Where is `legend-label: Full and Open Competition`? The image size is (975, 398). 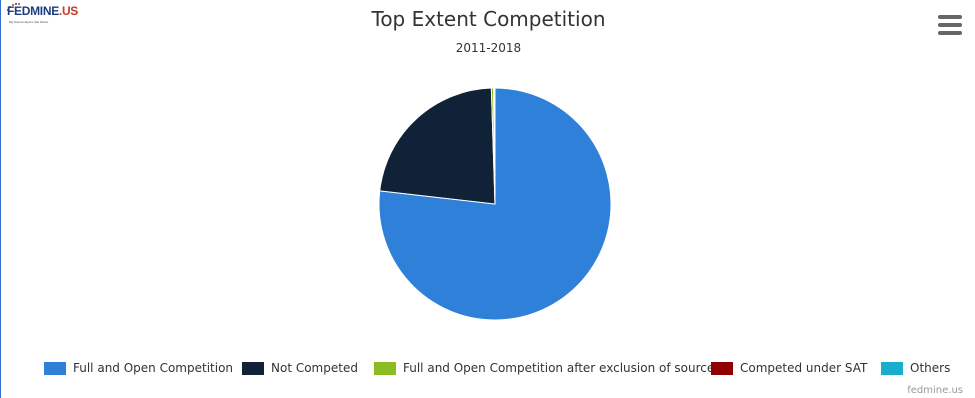 legend-label: Full and Open Competition is located at coordinates (153, 368).